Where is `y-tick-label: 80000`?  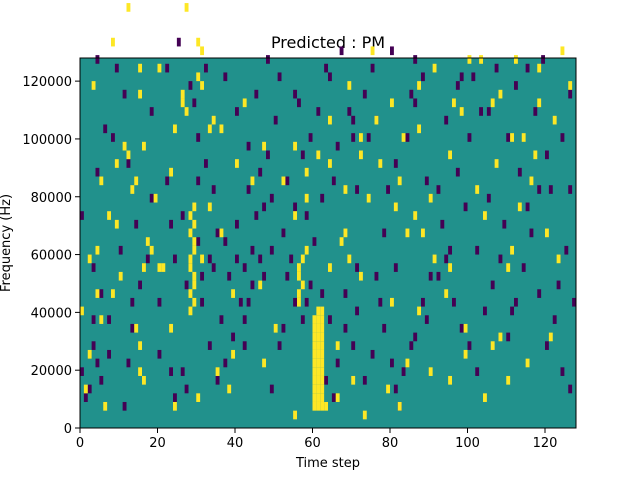 y-tick-label: 80000 is located at coordinates (51, 198).